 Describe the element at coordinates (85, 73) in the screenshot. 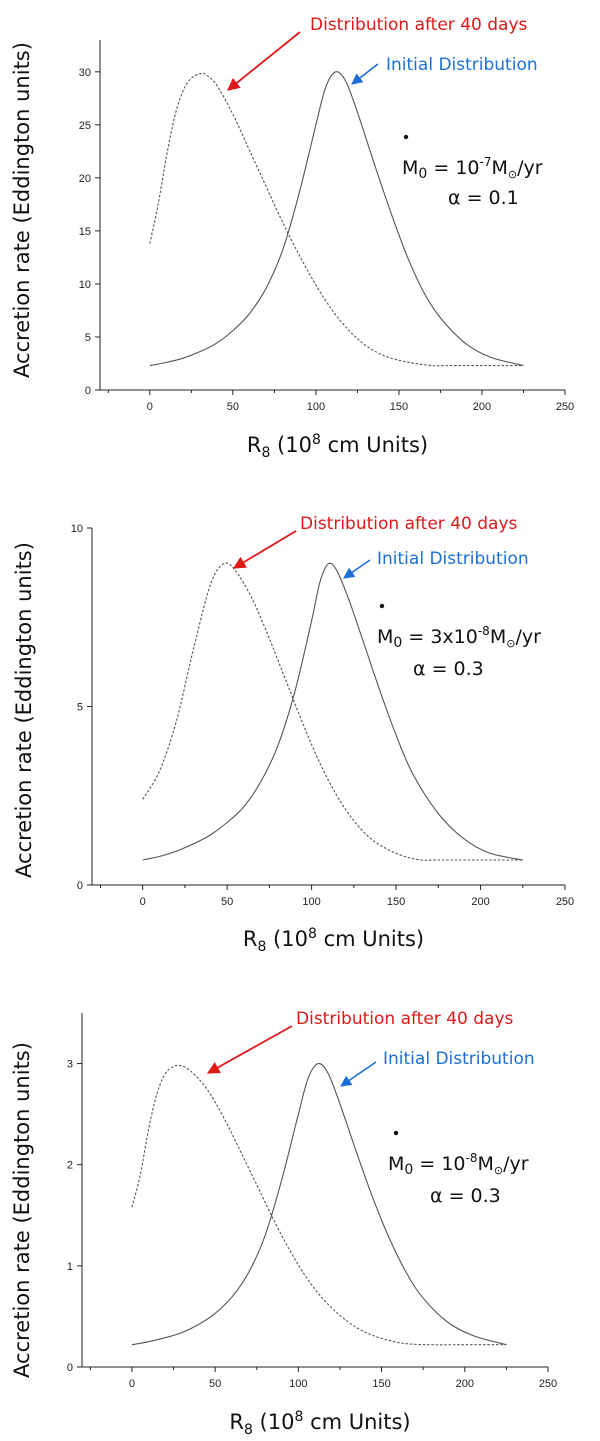

I see `y-tick-label: 30` at that location.